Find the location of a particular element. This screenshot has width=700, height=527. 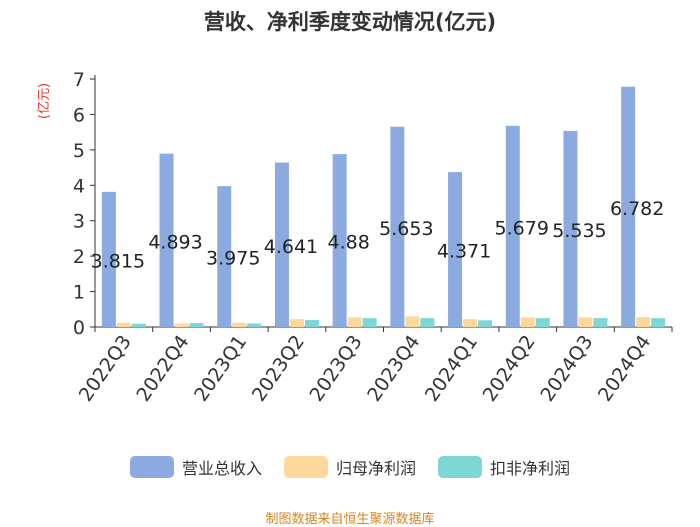

data-label: 3.975 is located at coordinates (233, 259).